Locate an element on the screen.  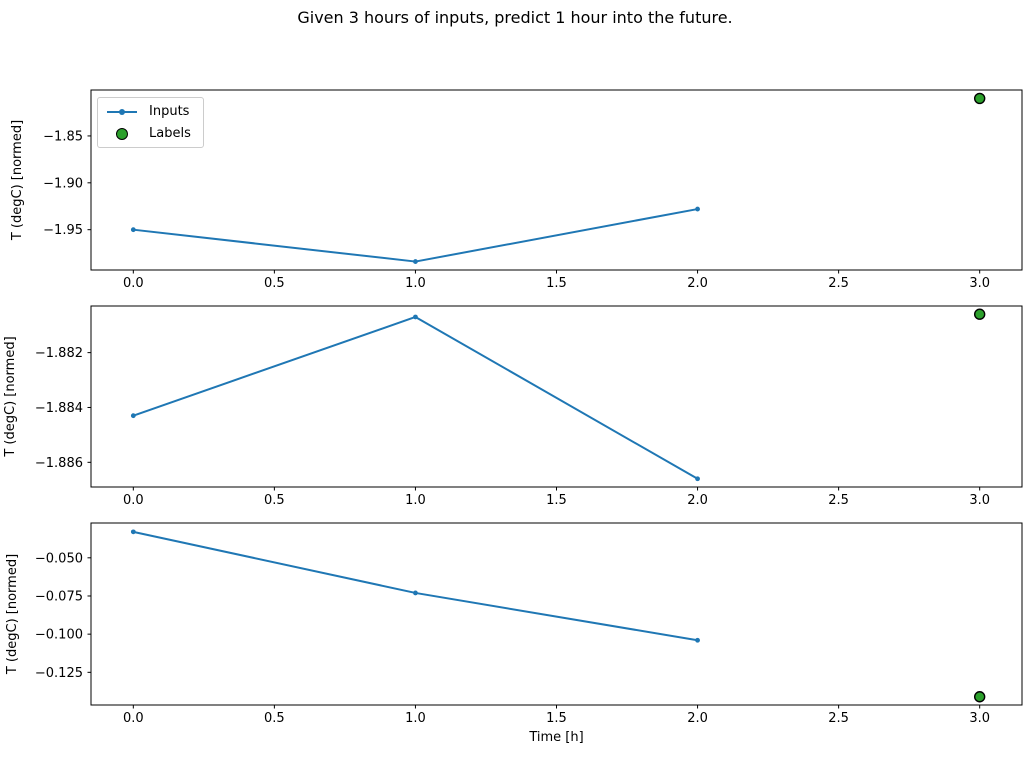
labels-scatter-dot-icon is located at coordinates (122, 134).